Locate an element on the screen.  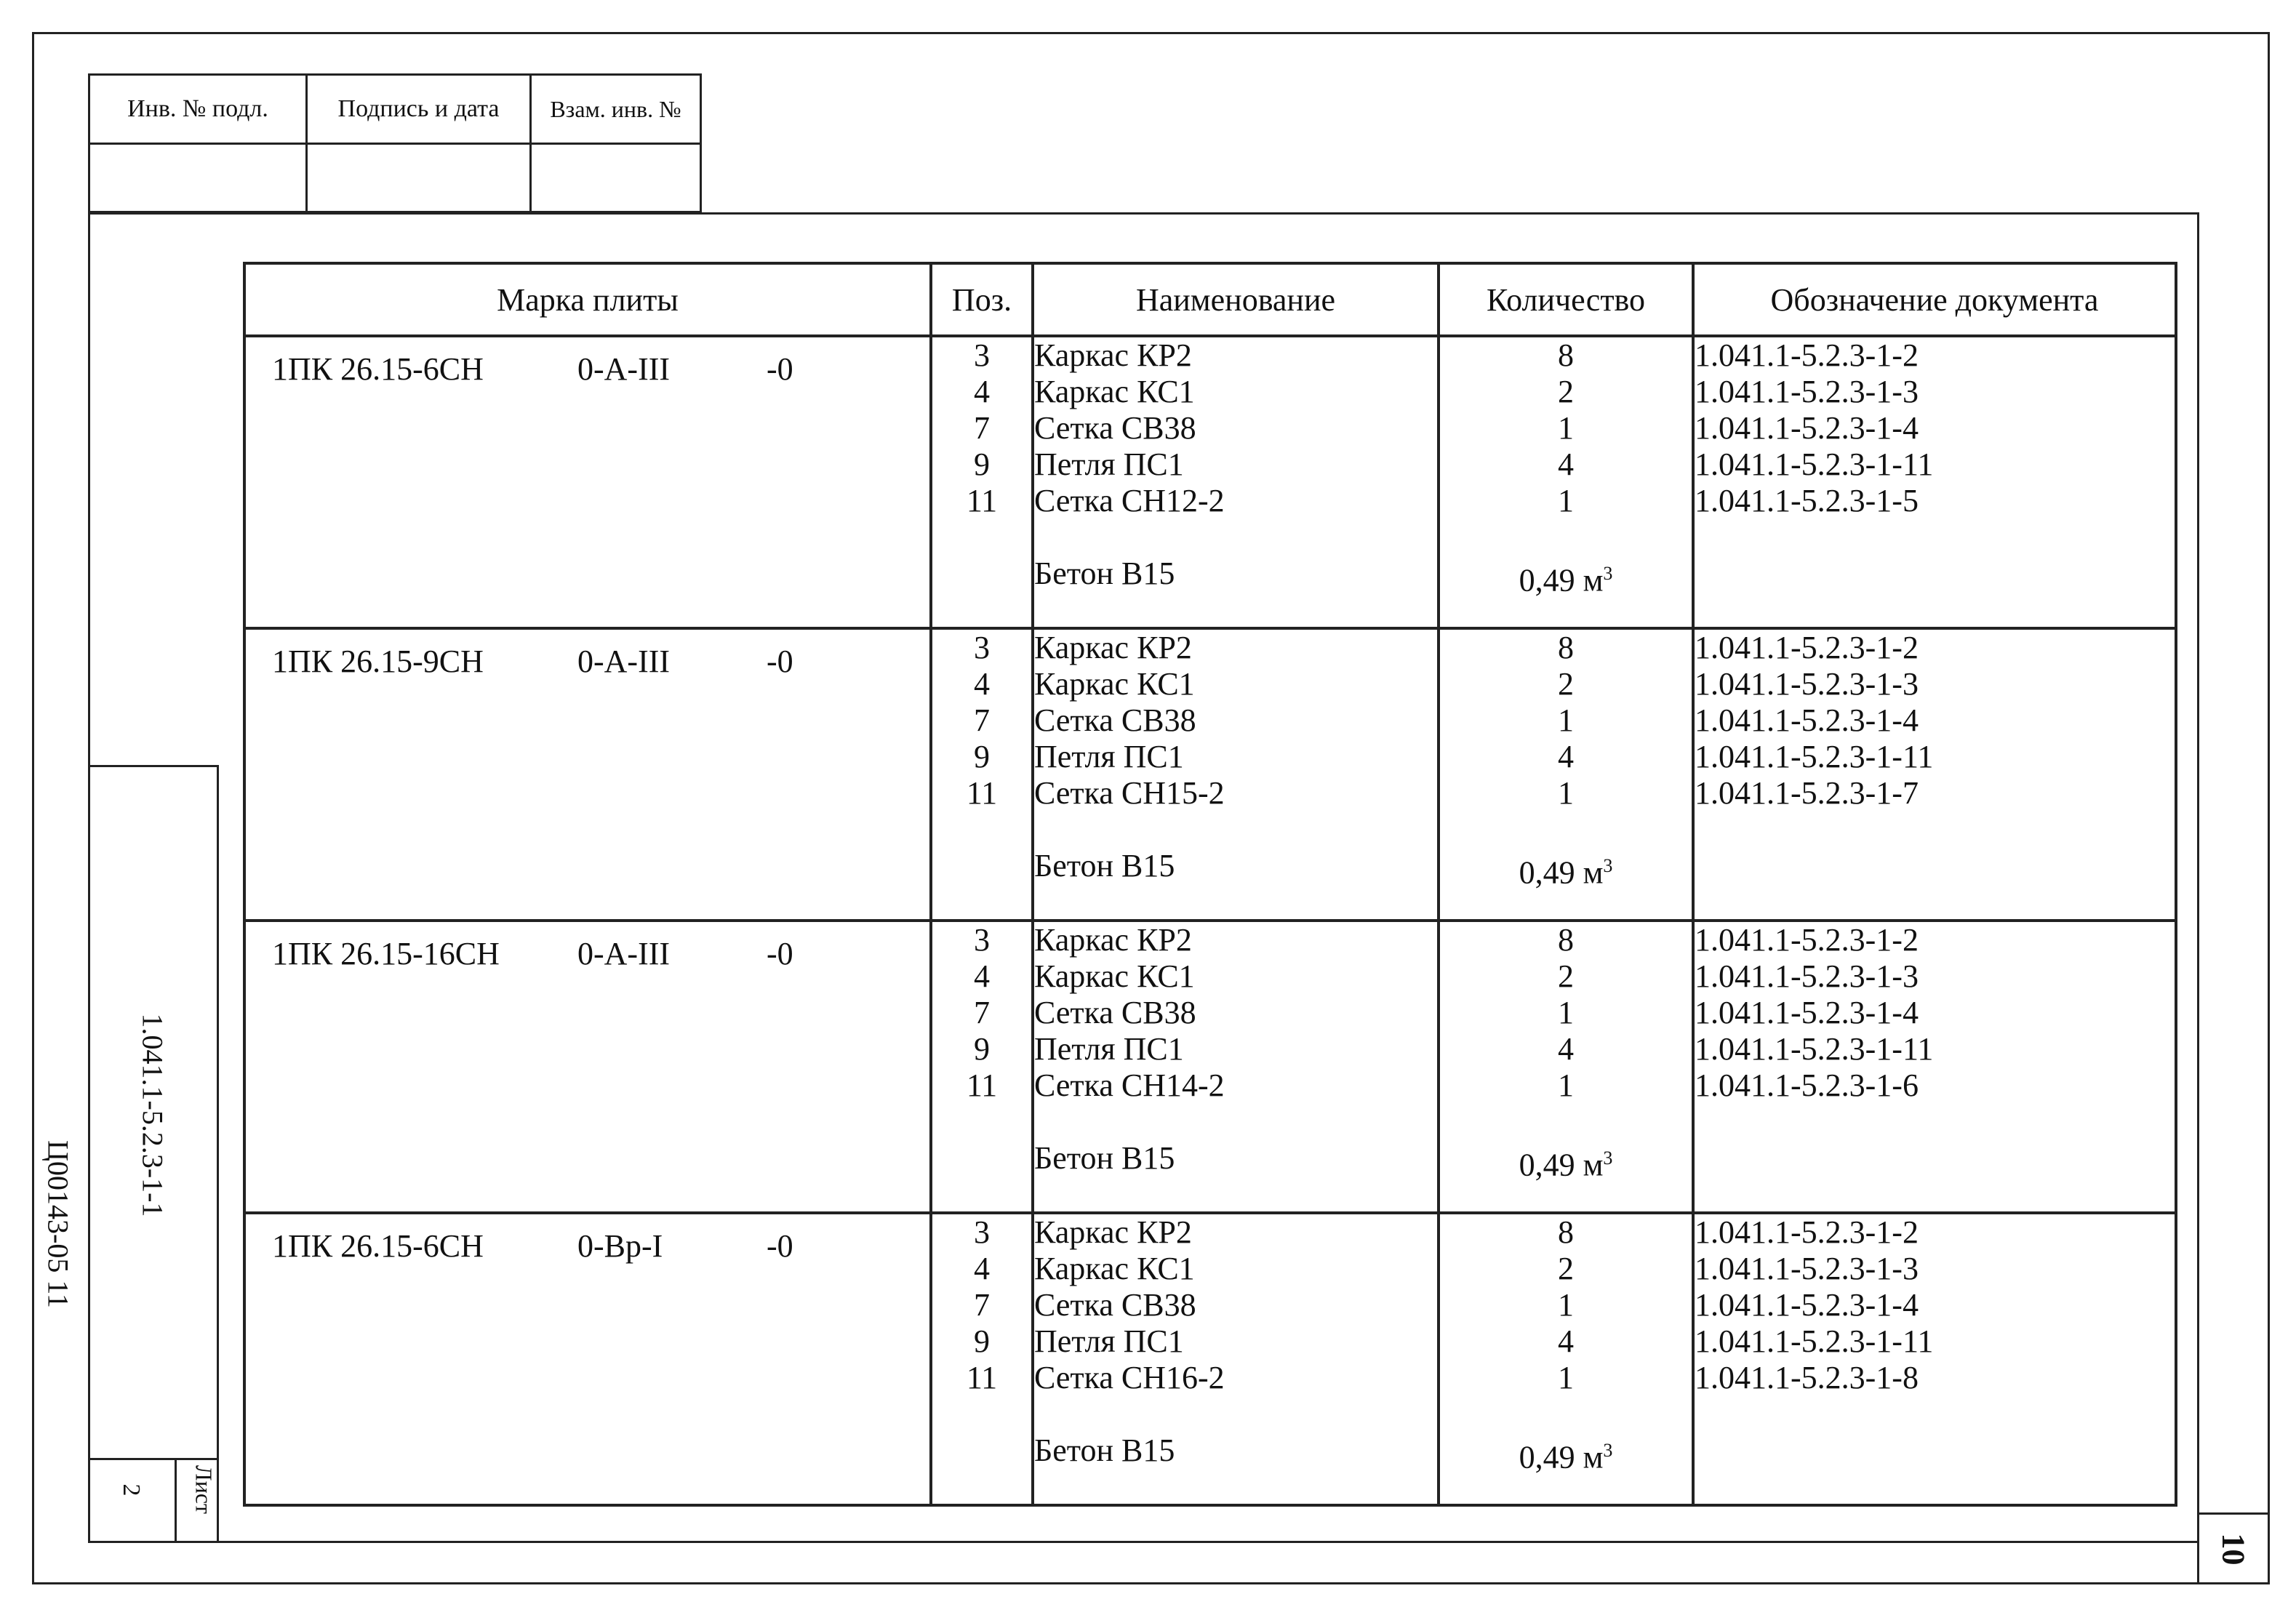
mark-cell: 1ПК 26.15-16СН 0-А-III -0 is located at coordinates (587, 1066).